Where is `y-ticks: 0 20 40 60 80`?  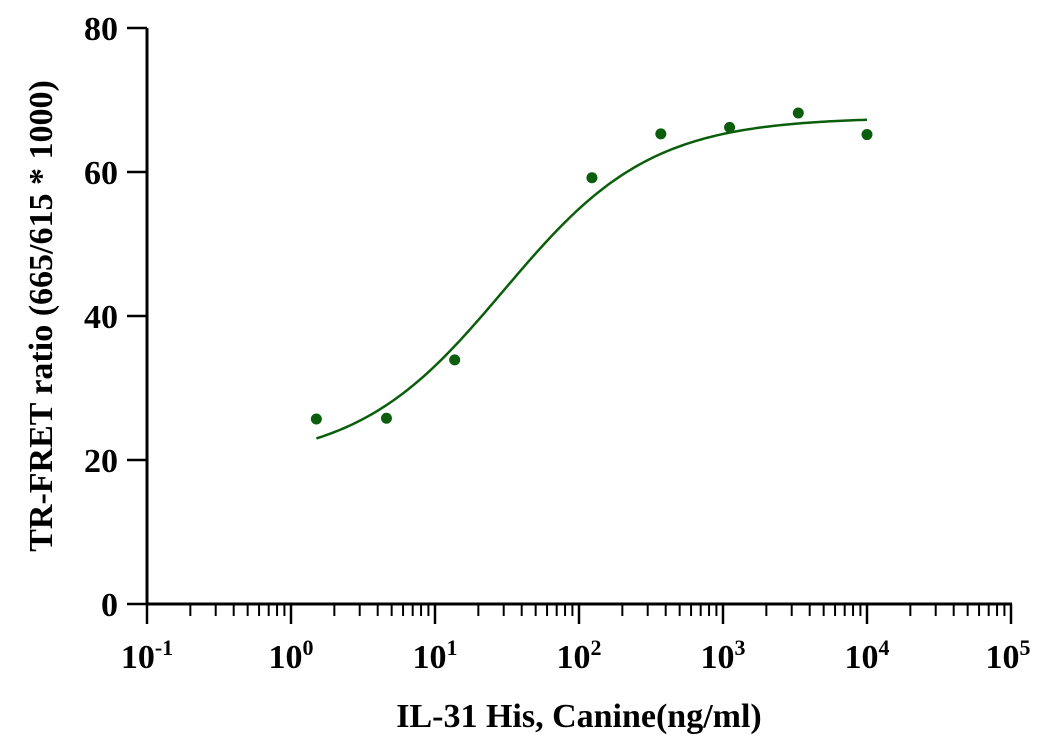
y-ticks: 0 20 40 60 80 is located at coordinates (115, 317).